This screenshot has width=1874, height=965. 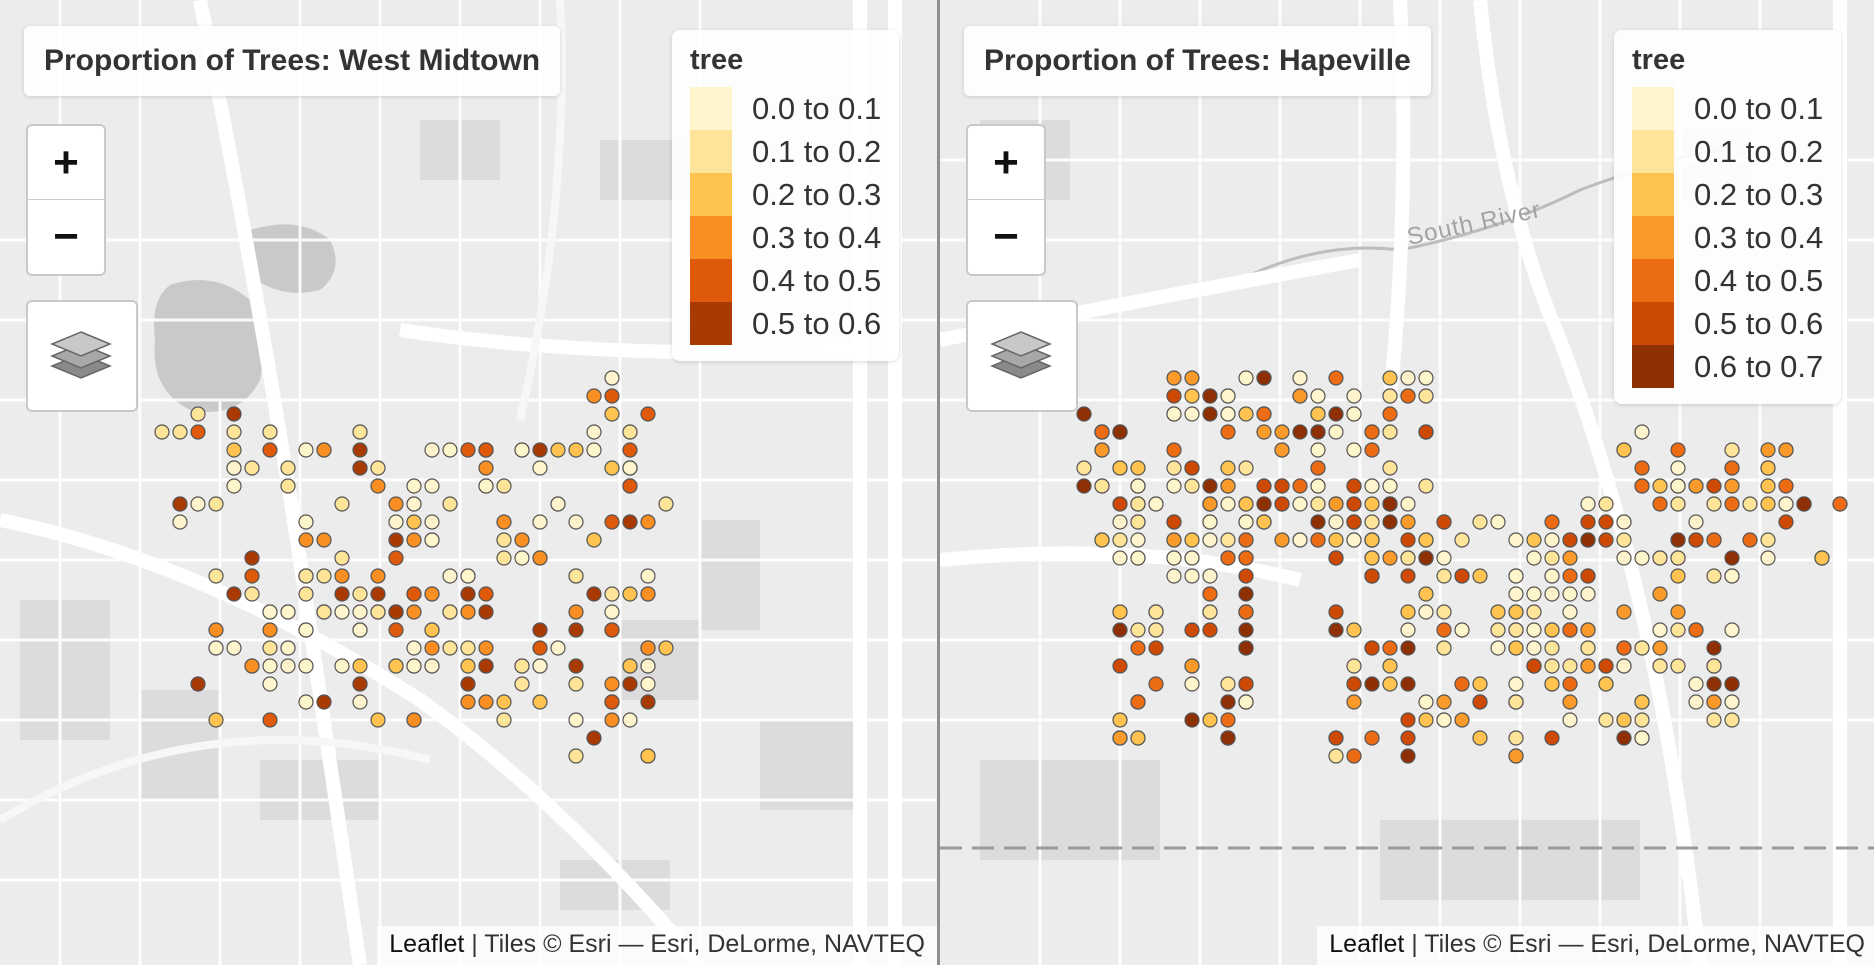 What do you see at coordinates (427, 944) in the screenshot?
I see `leaflet-link: Leaflet` at bounding box center [427, 944].